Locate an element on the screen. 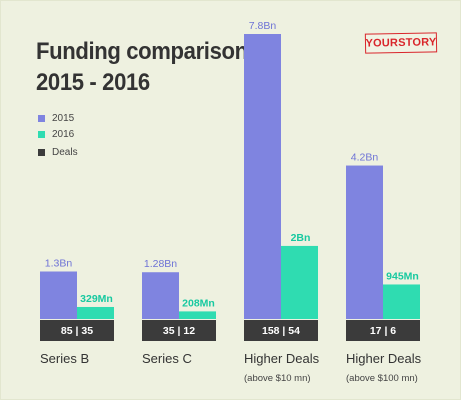 The image size is (461, 400). value-label-2016-3: 2Bn is located at coordinates (301, 238).